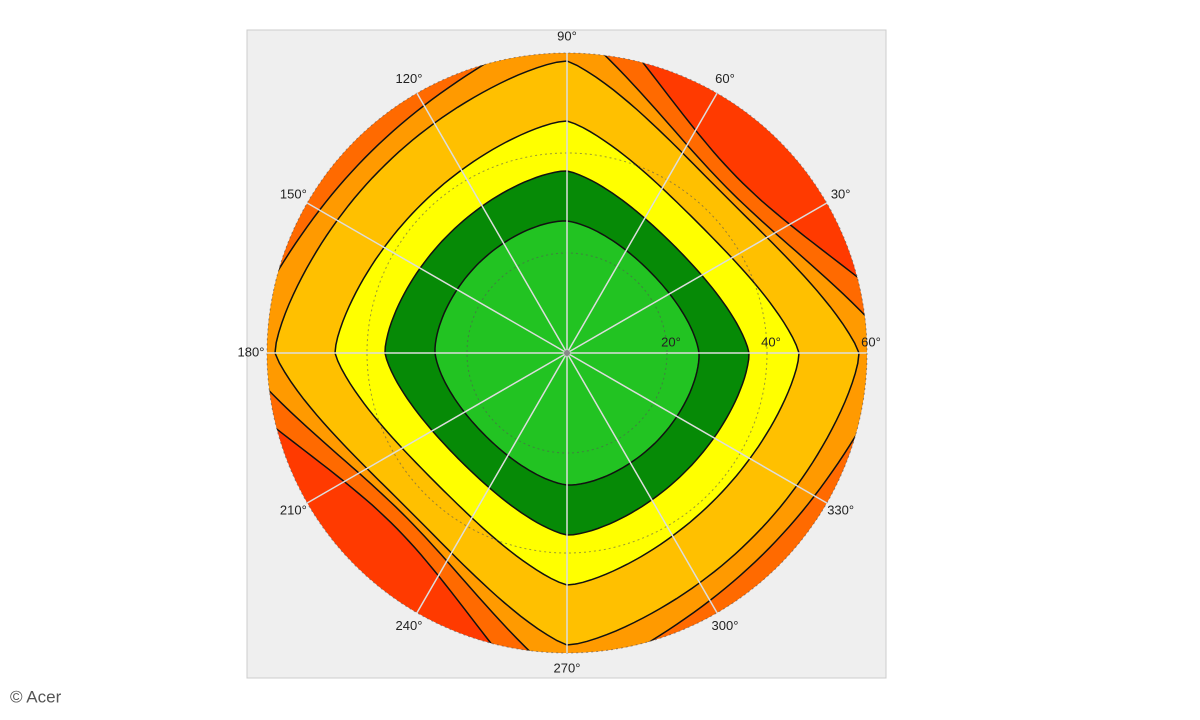  Describe the element at coordinates (36, 696) in the screenshot. I see `credit: © Acer` at that location.